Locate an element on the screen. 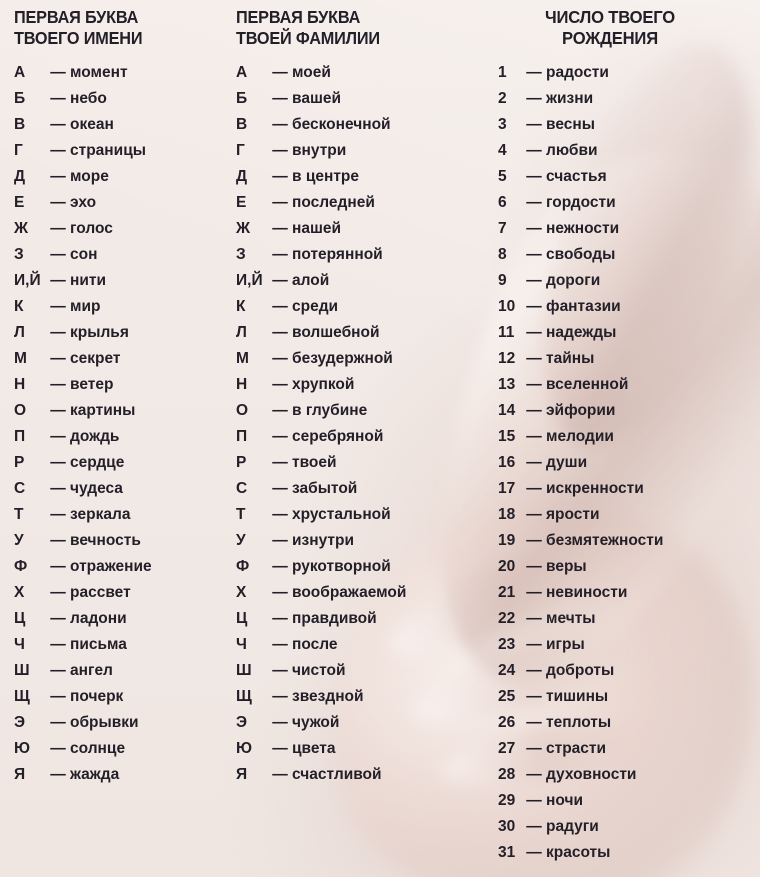  table-row: 17 — искренности is located at coordinates (629, 489).